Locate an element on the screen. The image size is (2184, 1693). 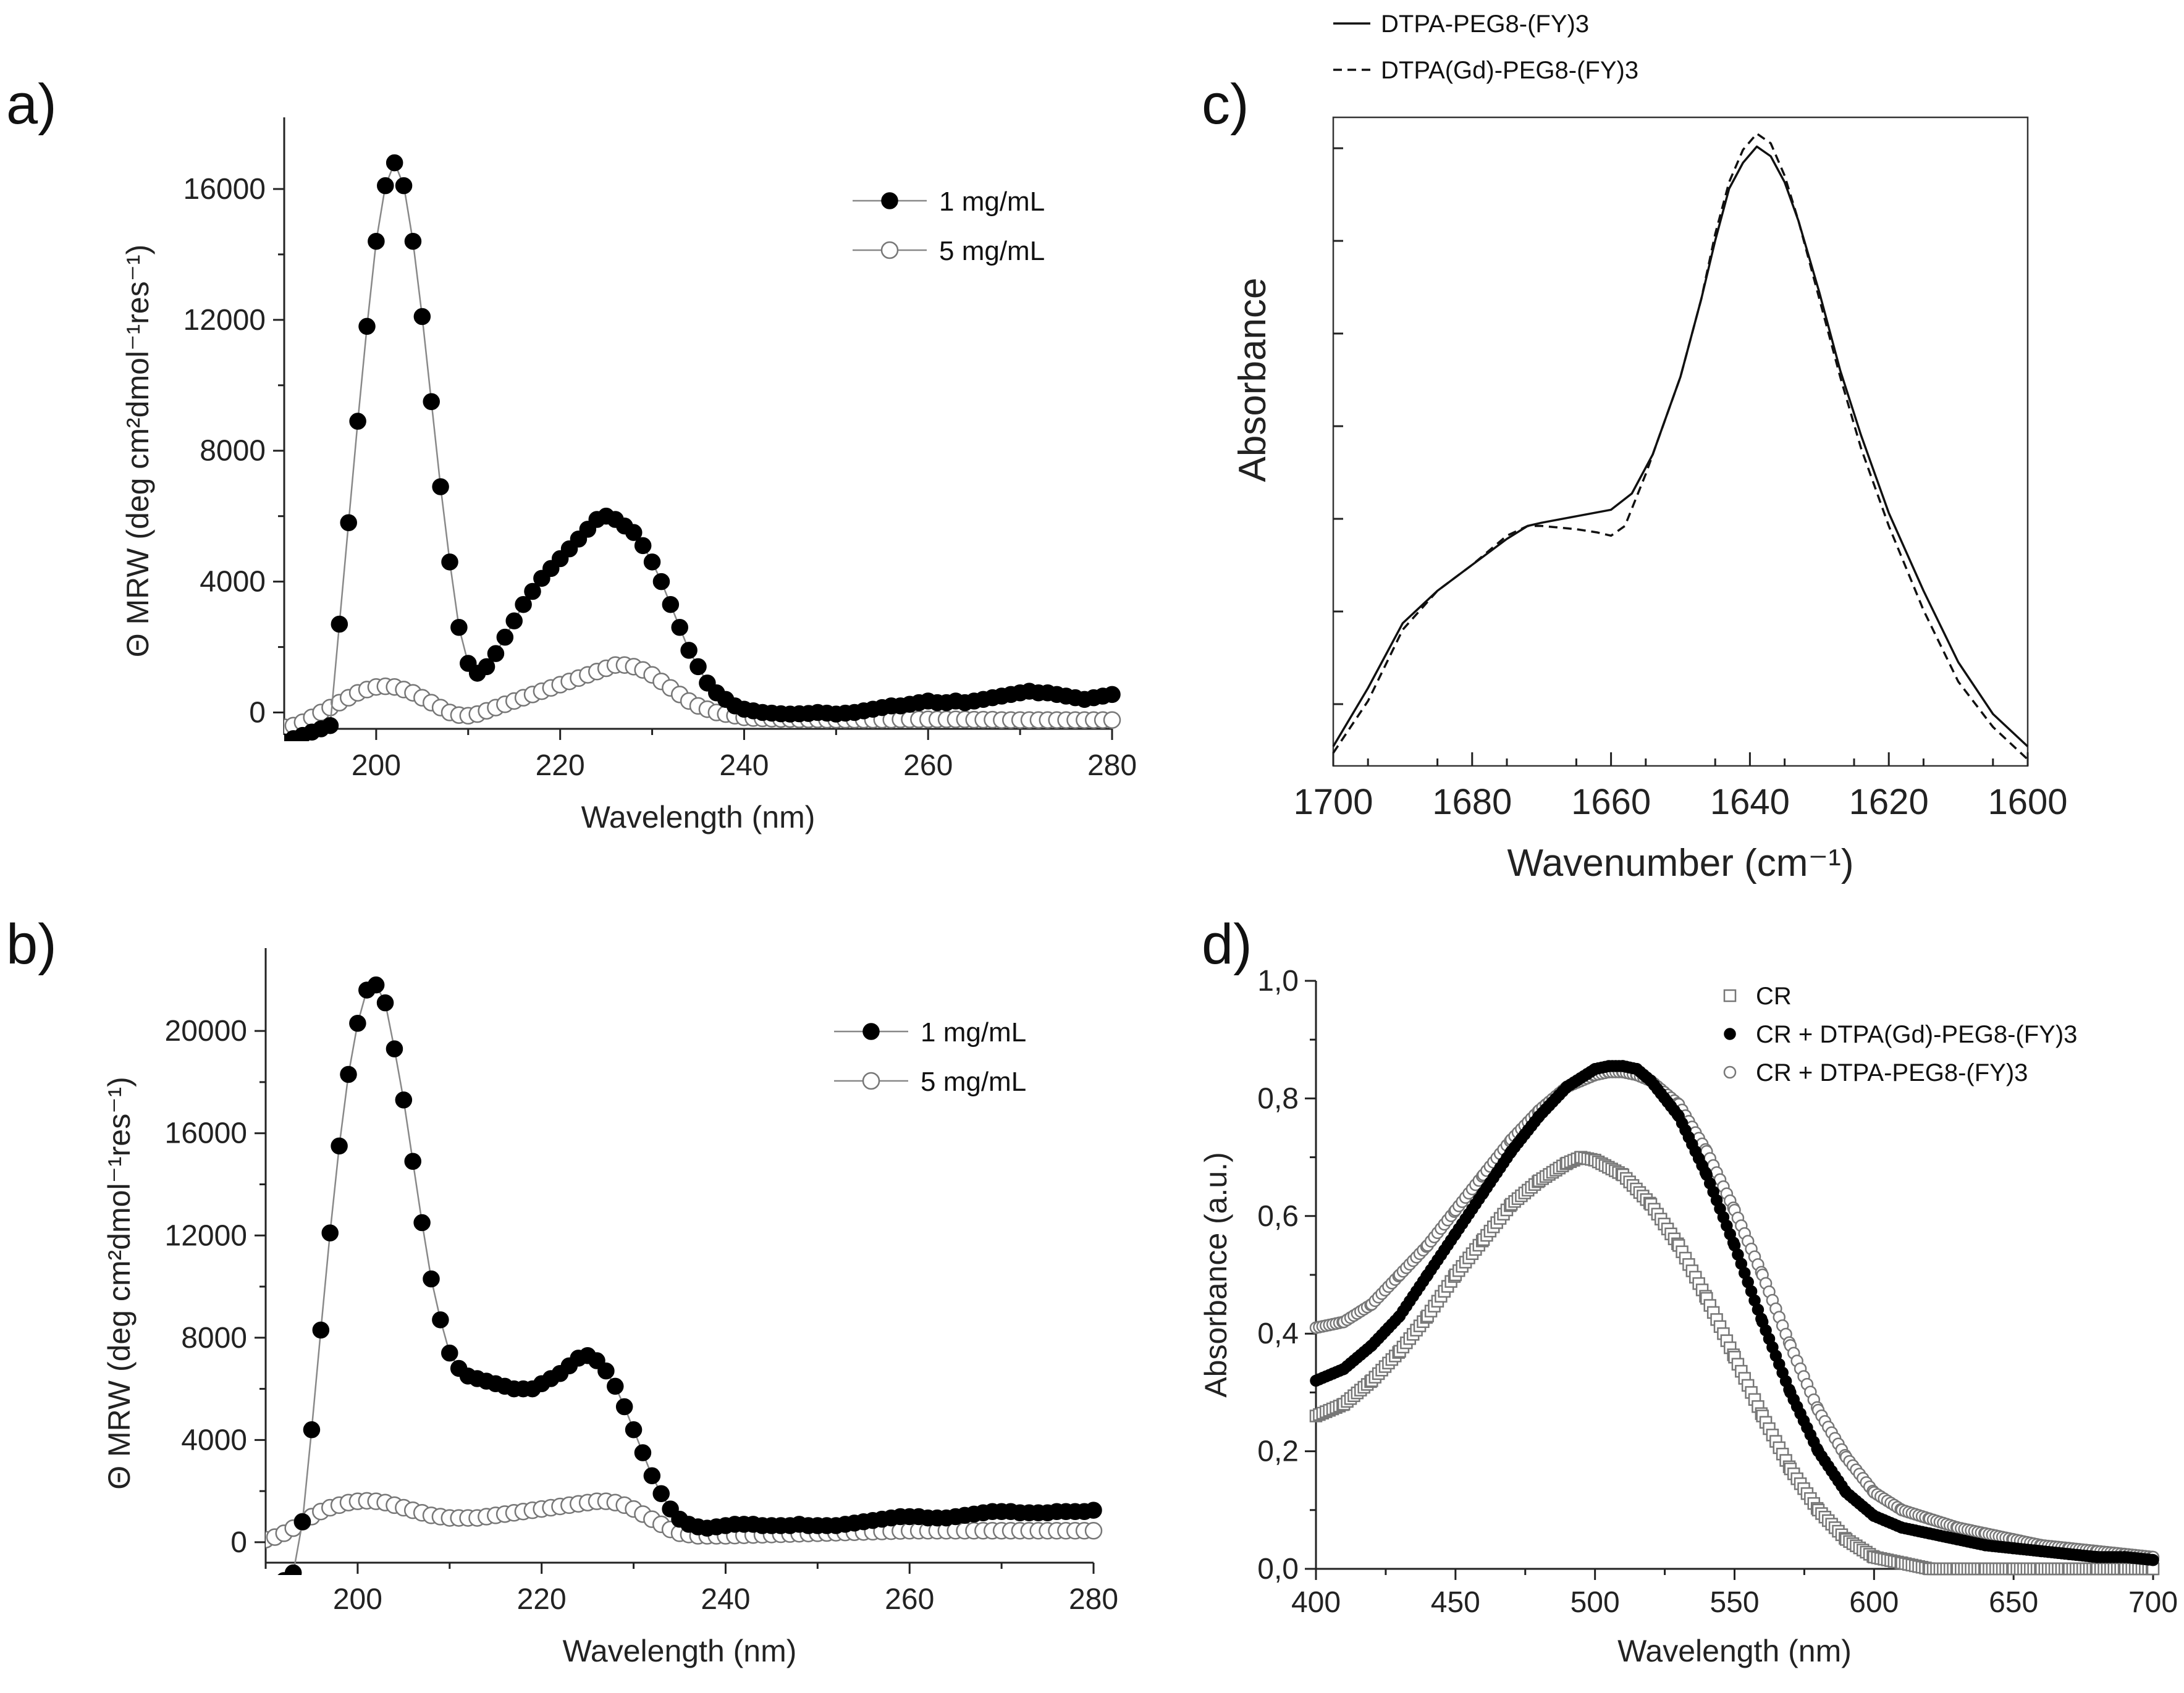
legend-label: 1 mg/mL is located at coordinates (973, 1032).